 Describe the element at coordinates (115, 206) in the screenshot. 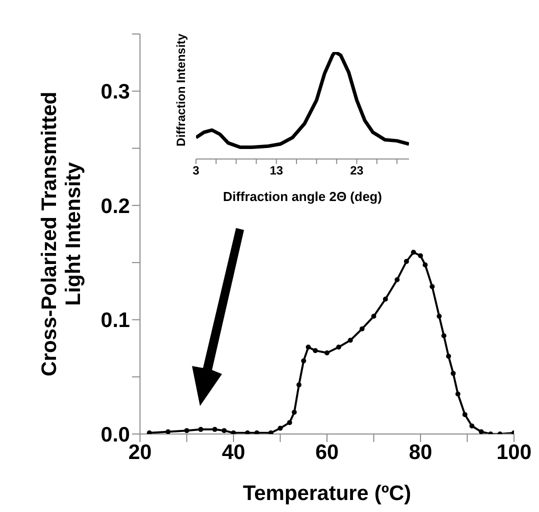

I see `y-tick-label: 0.2` at that location.